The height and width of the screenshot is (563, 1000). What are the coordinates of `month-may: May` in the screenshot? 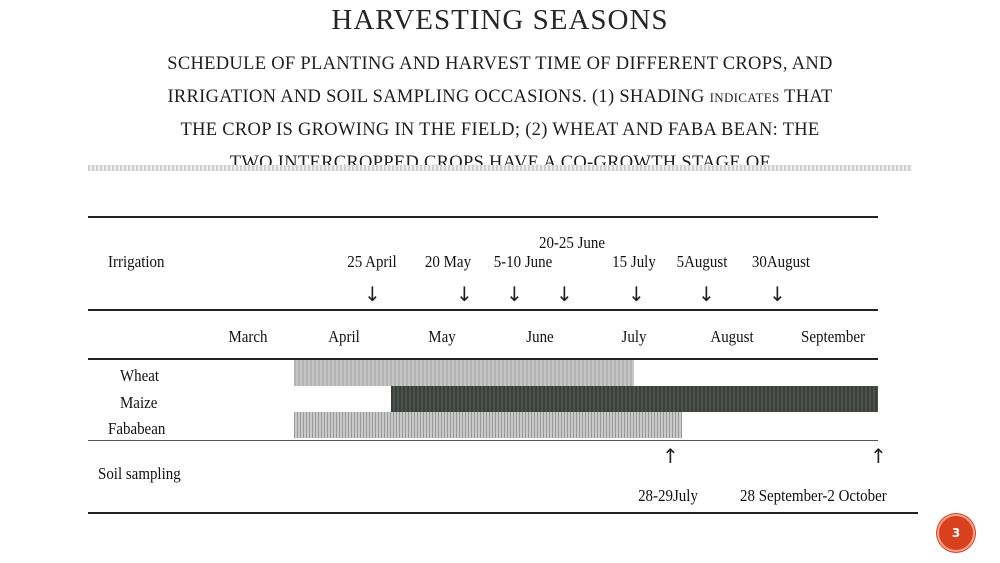 It's located at (442, 336).